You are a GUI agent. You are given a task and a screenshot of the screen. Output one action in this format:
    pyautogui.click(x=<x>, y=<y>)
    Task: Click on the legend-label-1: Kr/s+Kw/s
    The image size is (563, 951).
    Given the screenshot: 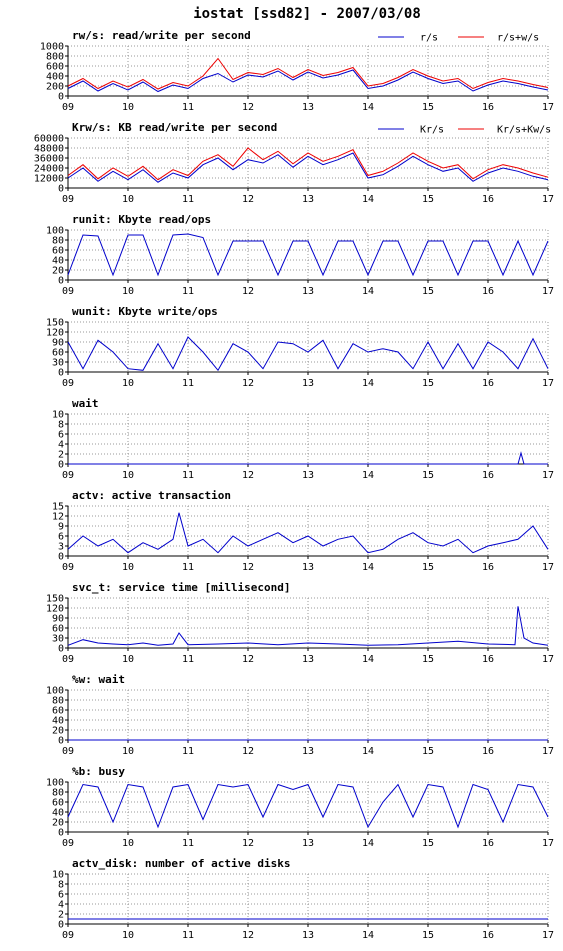 What is the action you would take?
    pyautogui.click(x=524, y=130)
    